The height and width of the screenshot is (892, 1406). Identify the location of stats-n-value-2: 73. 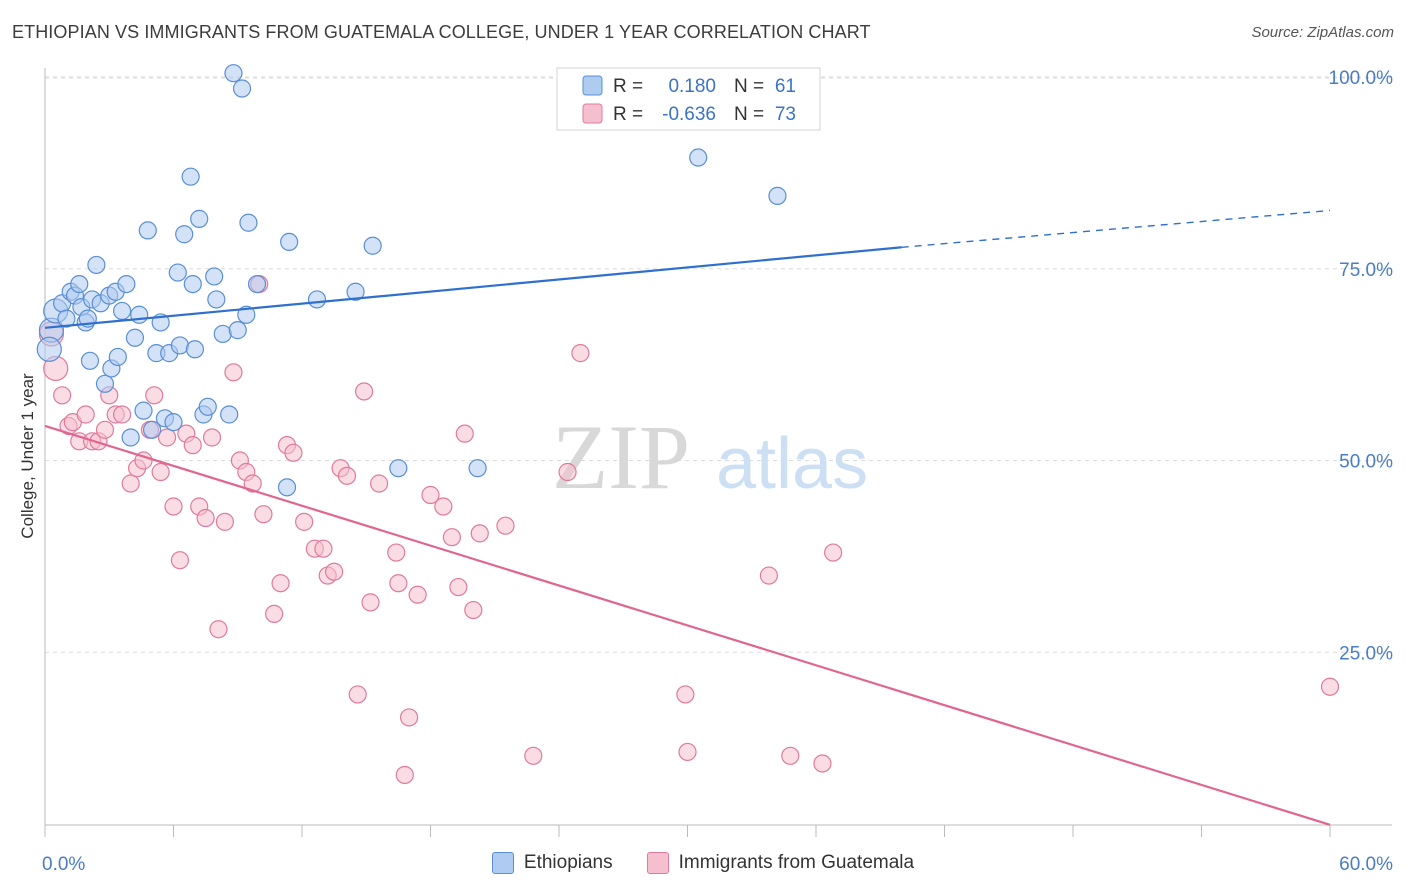
(785, 114).